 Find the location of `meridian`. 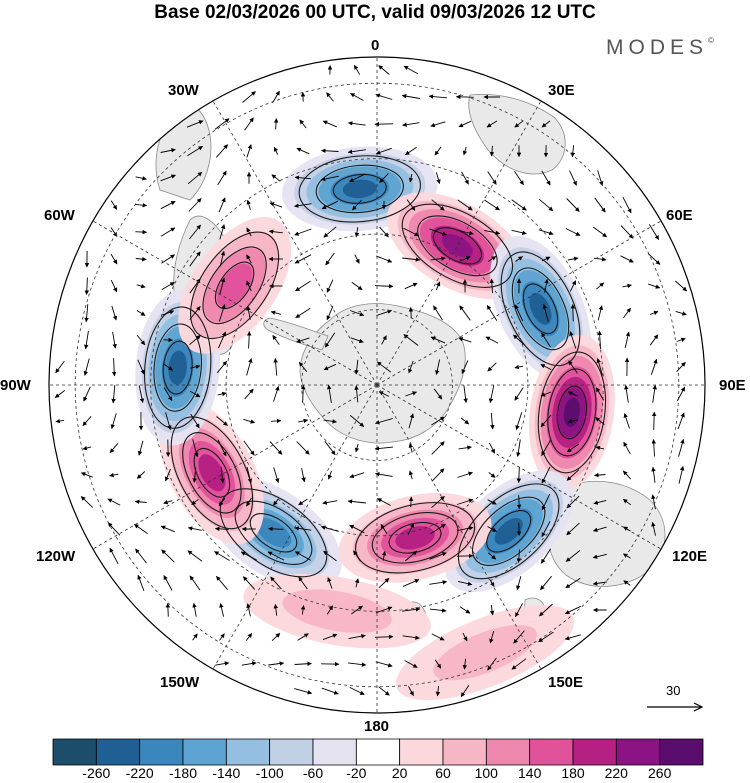

meridian is located at coordinates (235, 303).